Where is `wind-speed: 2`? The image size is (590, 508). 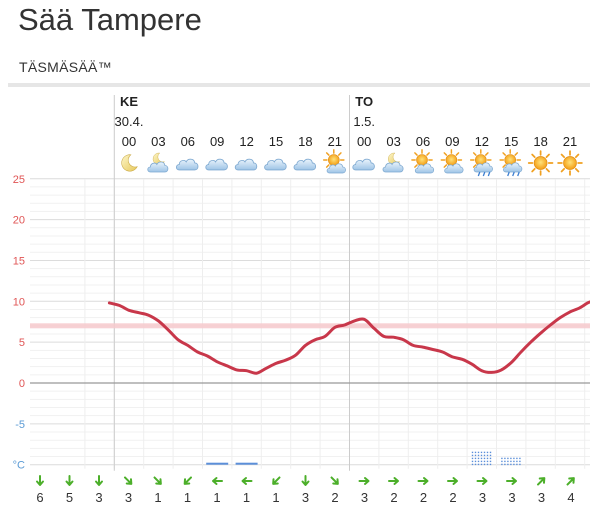
wind-speed: 2 is located at coordinates (393, 497).